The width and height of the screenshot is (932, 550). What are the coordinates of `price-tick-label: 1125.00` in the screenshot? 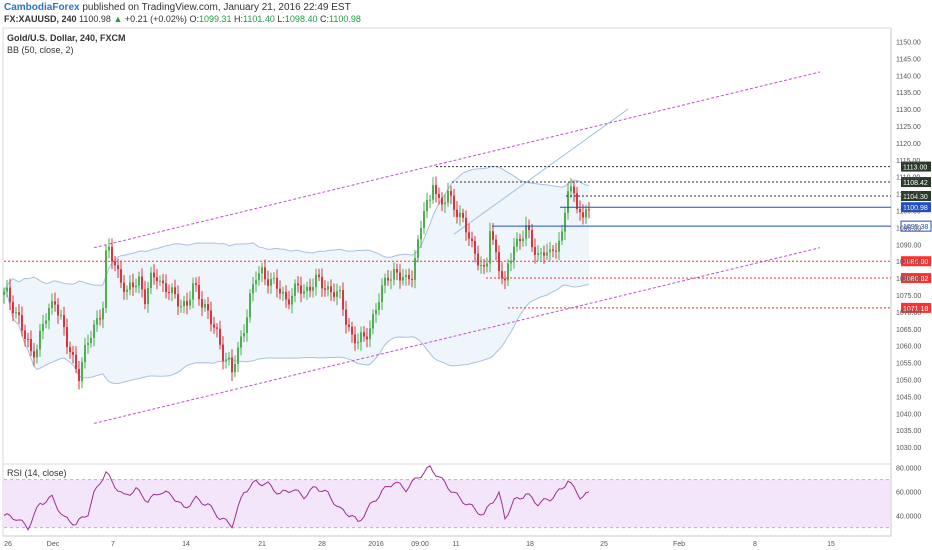 It's located at (908, 127).